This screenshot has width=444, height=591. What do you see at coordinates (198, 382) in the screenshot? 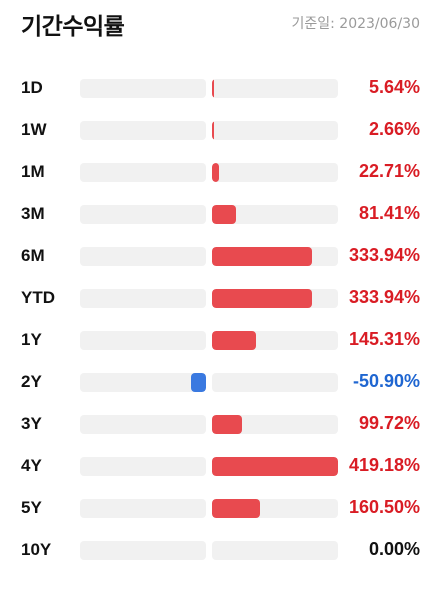
I see `negative-bar` at bounding box center [198, 382].